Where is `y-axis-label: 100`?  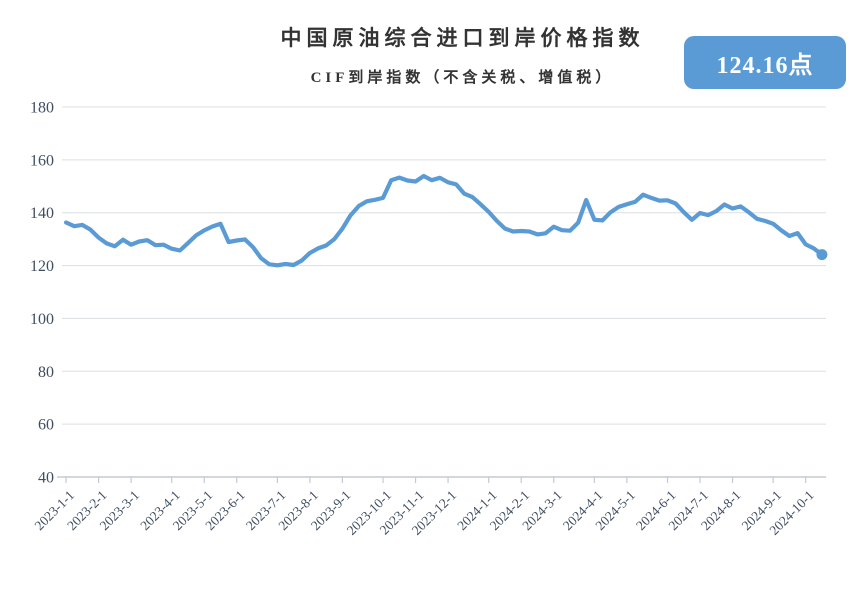 y-axis-label: 100 is located at coordinates (42, 319).